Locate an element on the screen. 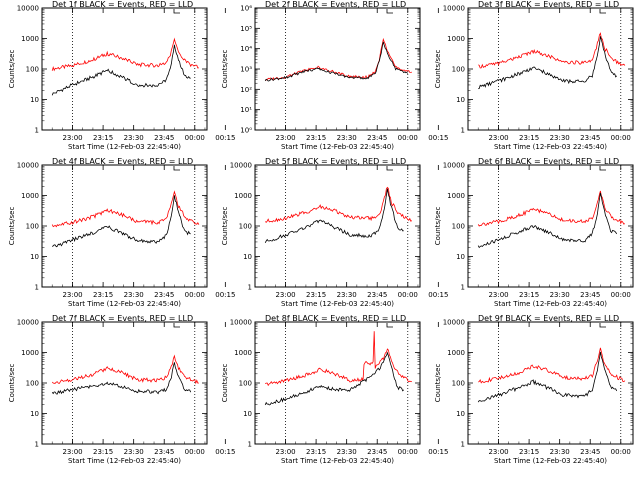 Image resolution: width=640 pixels, height=480 pixels. panel-title: Det 9f BLACK = Events, RED = LLD is located at coordinates (548, 318).